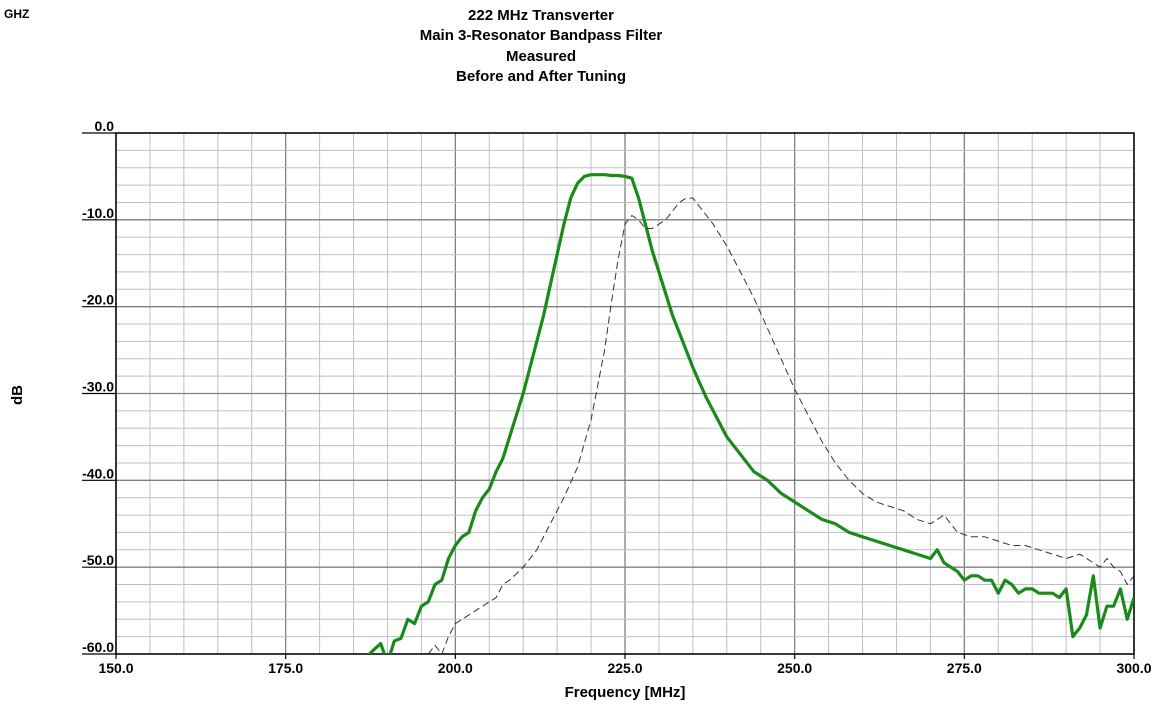 The width and height of the screenshot is (1155, 704). I want to click on y-tick-label: -30.0, so click(98, 387).